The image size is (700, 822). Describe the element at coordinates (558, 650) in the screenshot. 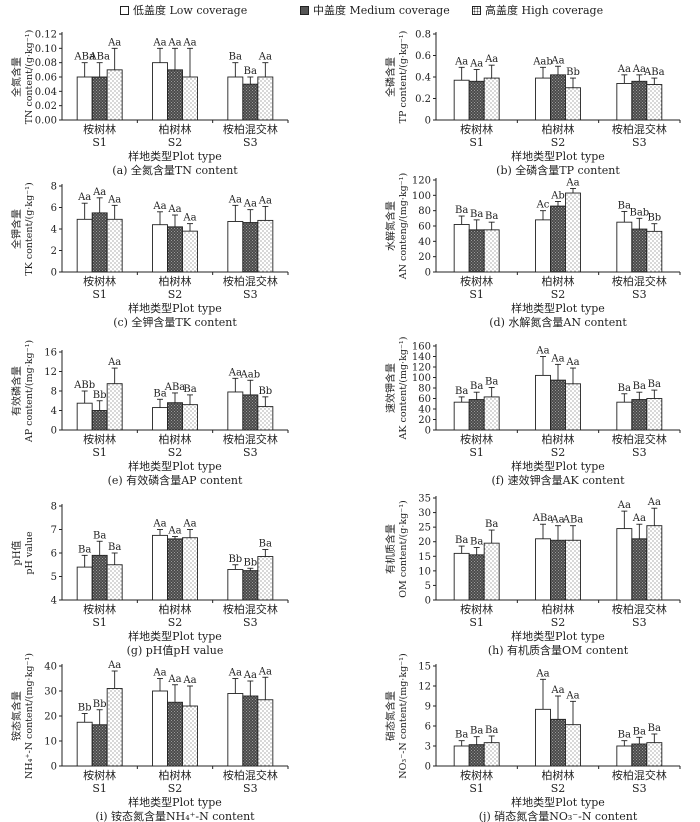

I see `chart-caption: (h) 有机质含量OM content` at that location.